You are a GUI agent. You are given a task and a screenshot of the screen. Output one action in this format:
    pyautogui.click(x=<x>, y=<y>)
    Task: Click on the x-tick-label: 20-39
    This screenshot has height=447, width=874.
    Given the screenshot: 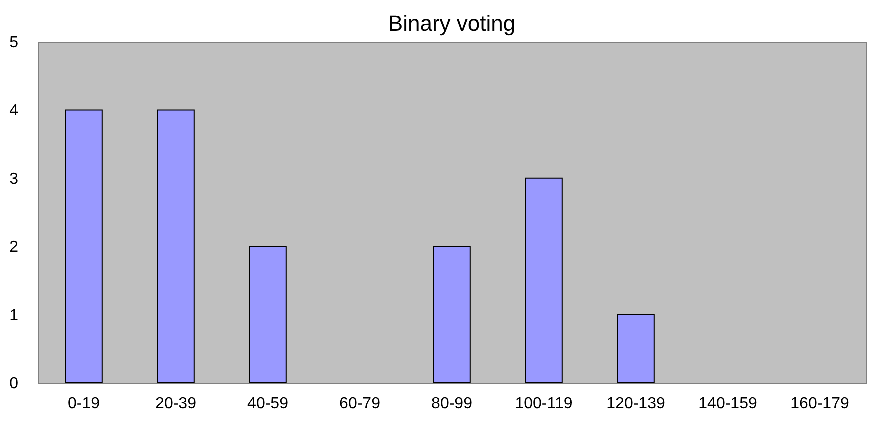 What is the action you would take?
    pyautogui.click(x=176, y=404)
    